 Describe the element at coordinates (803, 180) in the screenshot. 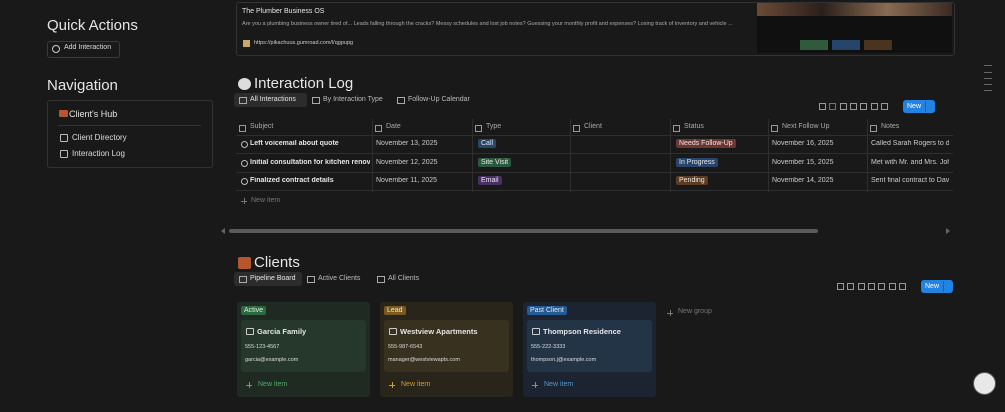

I see `cell: November 14, 2025` at that location.